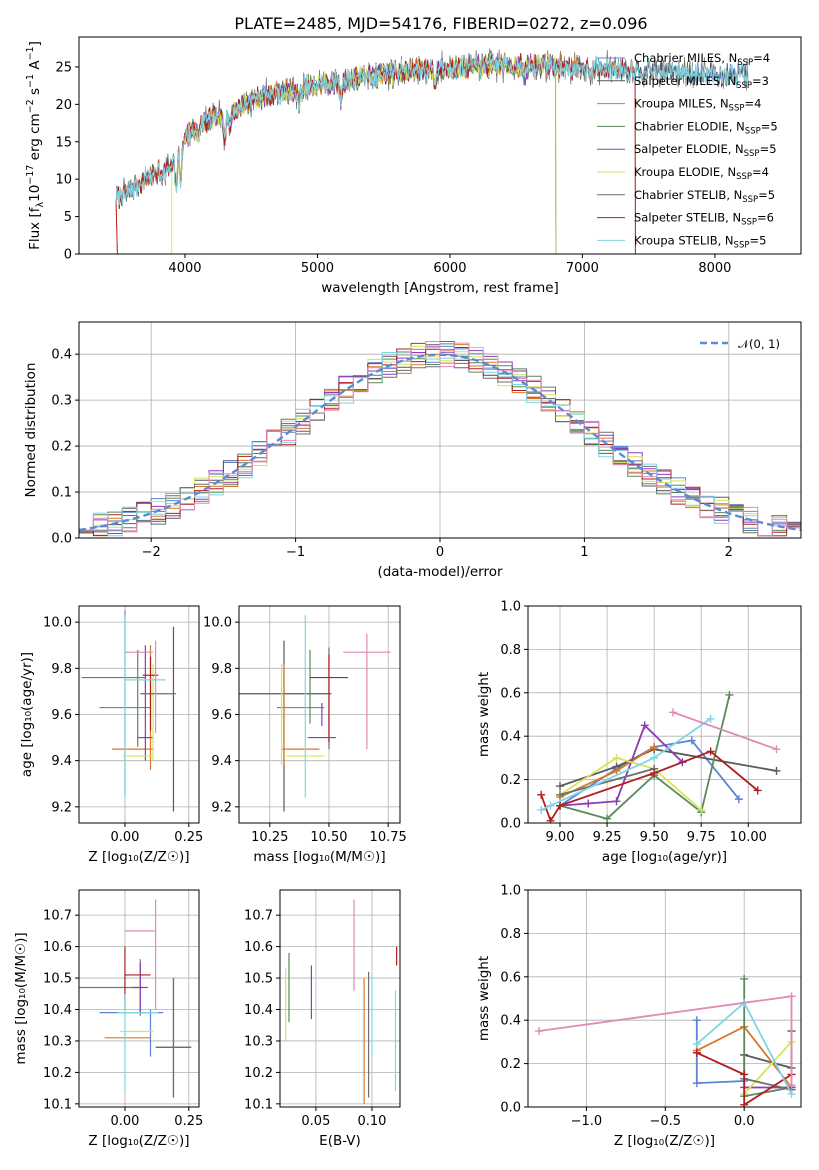  Describe the element at coordinates (440, 288) in the screenshot. I see `x-axis-label: wavelength [Angstrom, rest frame]` at that location.